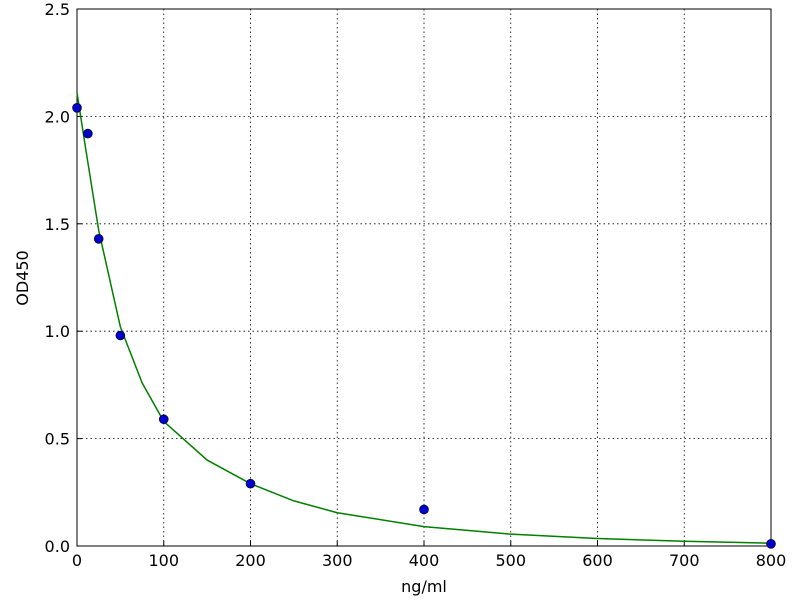 This screenshot has width=800, height=600. What do you see at coordinates (250, 560) in the screenshot?
I see `x-tick-label: 200` at bounding box center [250, 560].